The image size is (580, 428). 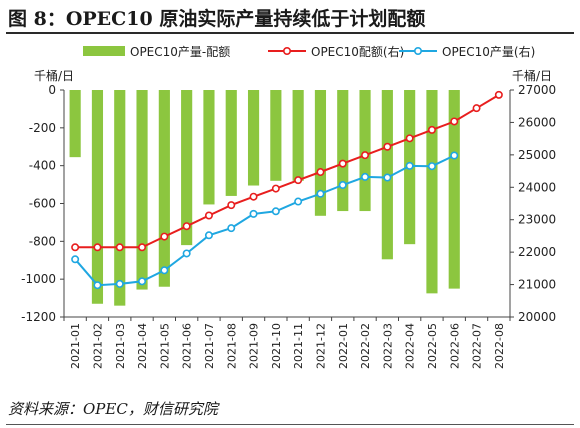 What do you see at coordinates (387, 346) in the screenshot?
I see `x-tick-label: 2022-03` at bounding box center [387, 346].